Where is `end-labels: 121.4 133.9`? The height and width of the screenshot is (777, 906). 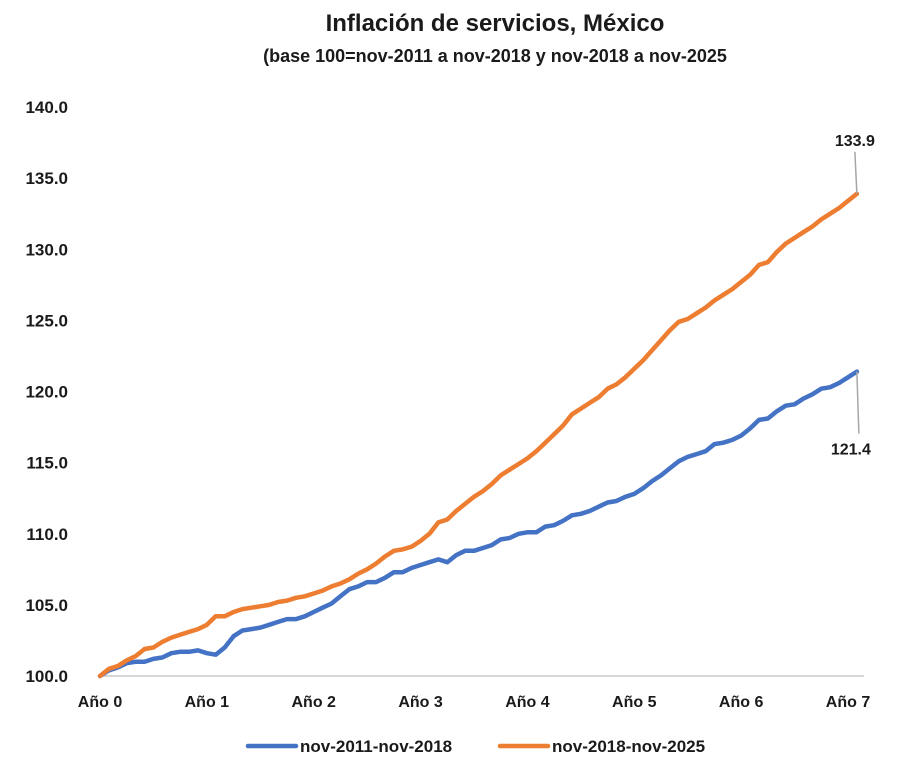
end-labels: 121.4 133.9 is located at coordinates (853, 296).